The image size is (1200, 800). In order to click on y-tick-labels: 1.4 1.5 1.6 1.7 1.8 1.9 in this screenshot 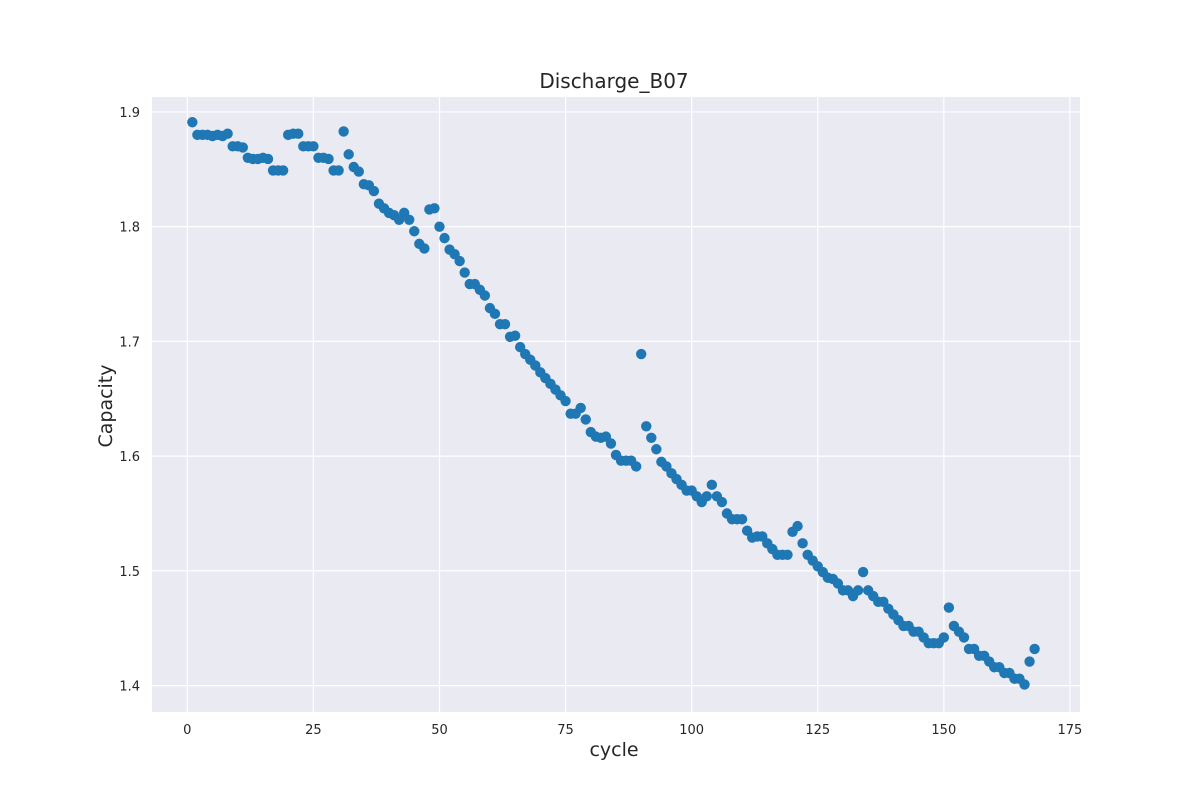, I will do `click(129, 400)`.